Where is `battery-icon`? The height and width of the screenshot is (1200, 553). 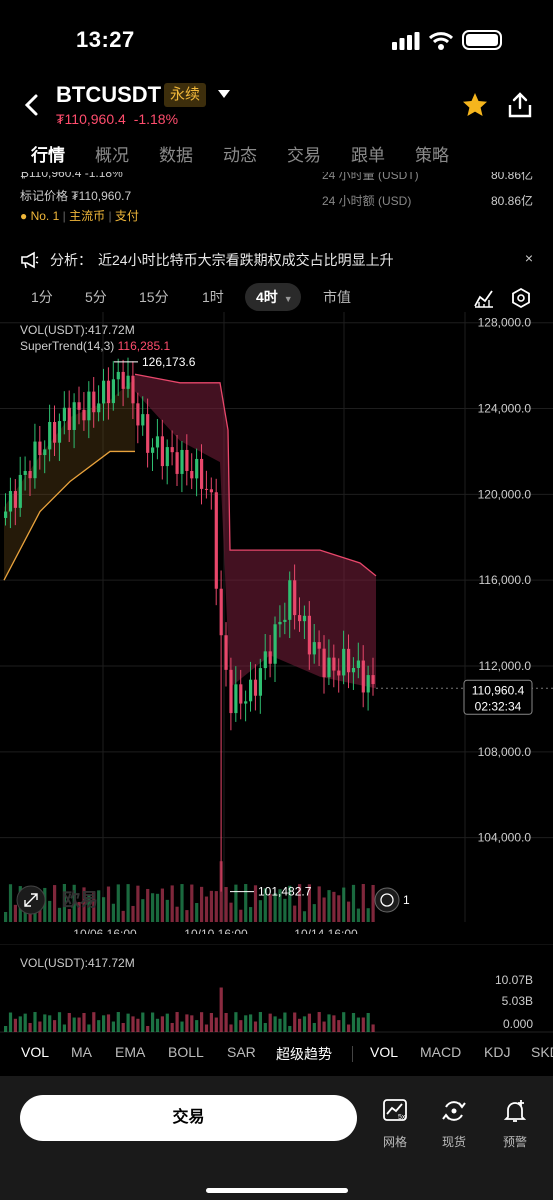 battery-icon is located at coordinates (482, 40).